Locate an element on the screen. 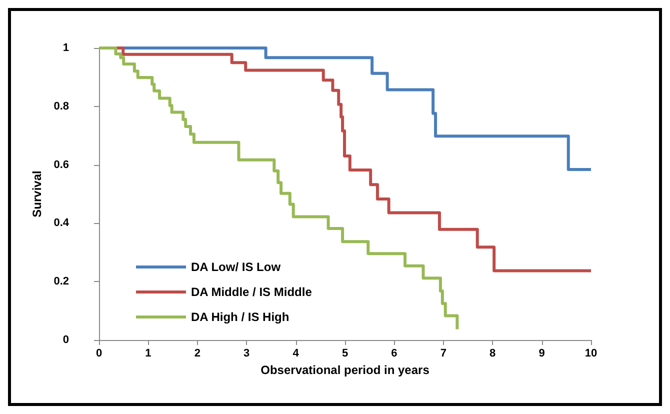 The width and height of the screenshot is (670, 414). x-tick-label: 2 is located at coordinates (197, 354).